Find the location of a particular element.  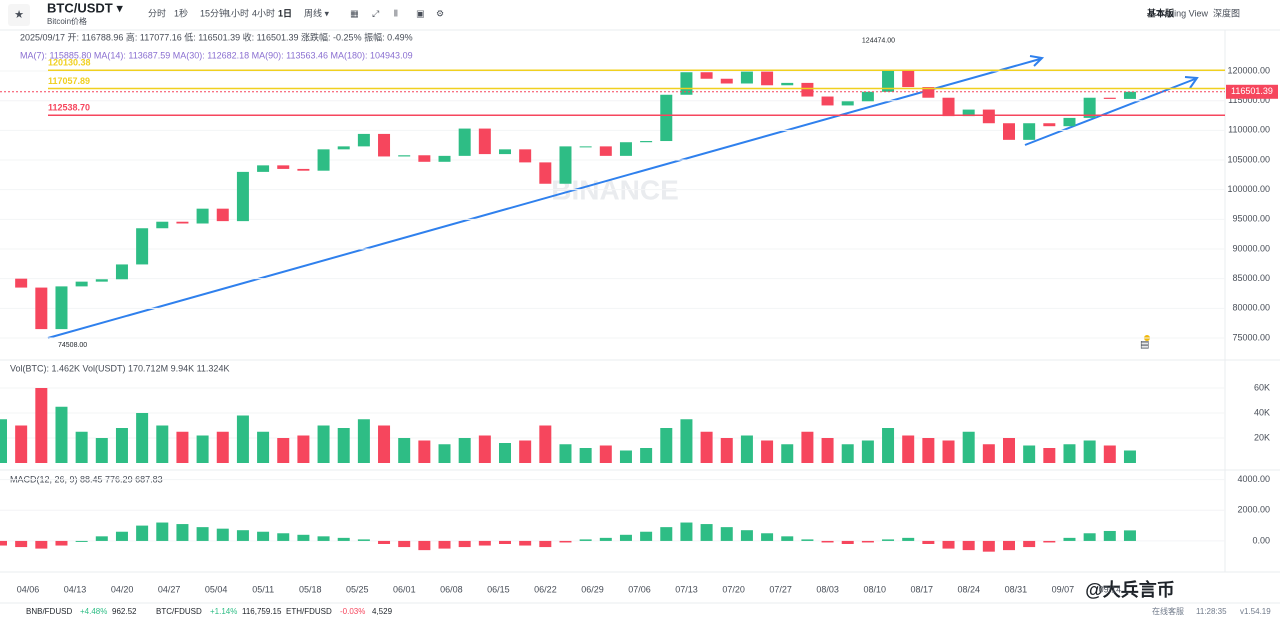

tool-icon: ⤢ is located at coordinates (375, 13).